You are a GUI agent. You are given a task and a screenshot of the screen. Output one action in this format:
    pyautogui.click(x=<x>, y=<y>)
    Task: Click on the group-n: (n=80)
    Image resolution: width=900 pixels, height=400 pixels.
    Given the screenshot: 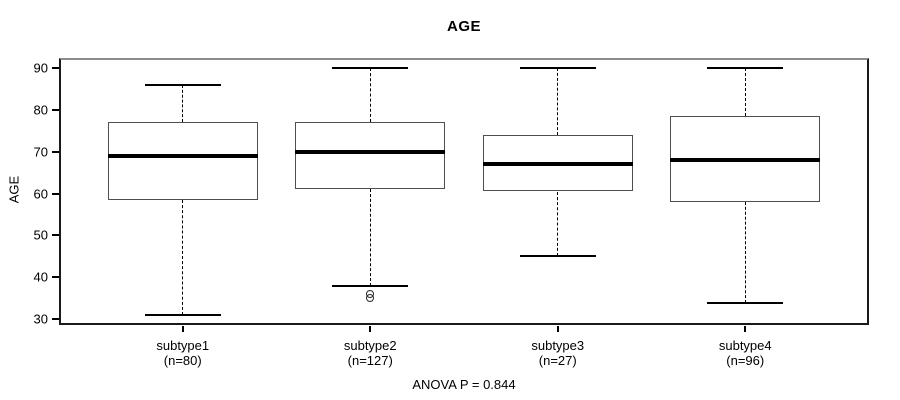 What is the action you would take?
    pyautogui.click(x=182, y=360)
    